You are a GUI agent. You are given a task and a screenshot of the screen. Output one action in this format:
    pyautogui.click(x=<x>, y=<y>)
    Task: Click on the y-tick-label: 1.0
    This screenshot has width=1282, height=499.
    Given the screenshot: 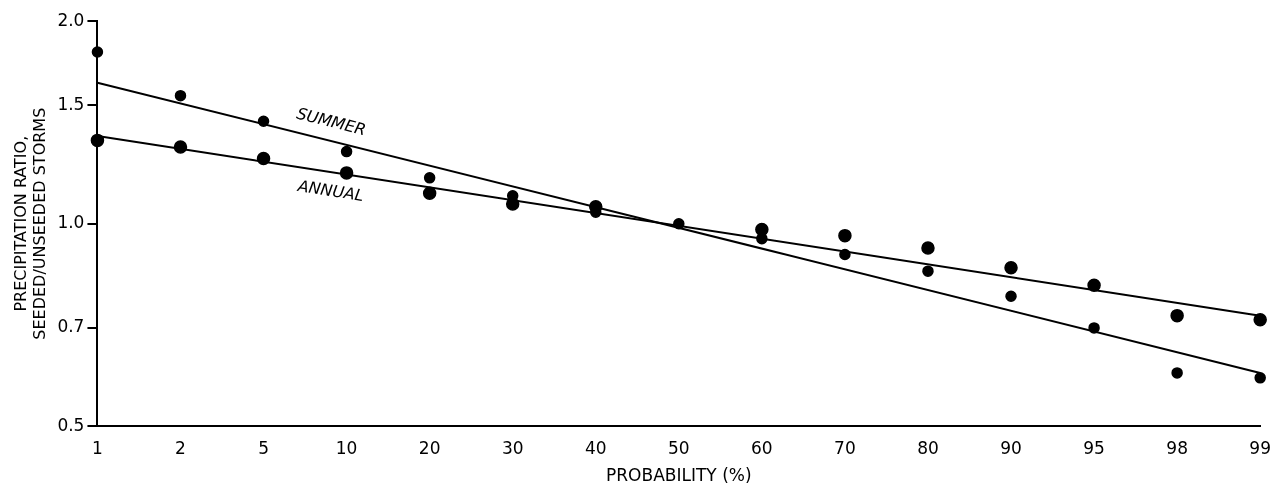 What is the action you would take?
    pyautogui.click(x=71, y=222)
    